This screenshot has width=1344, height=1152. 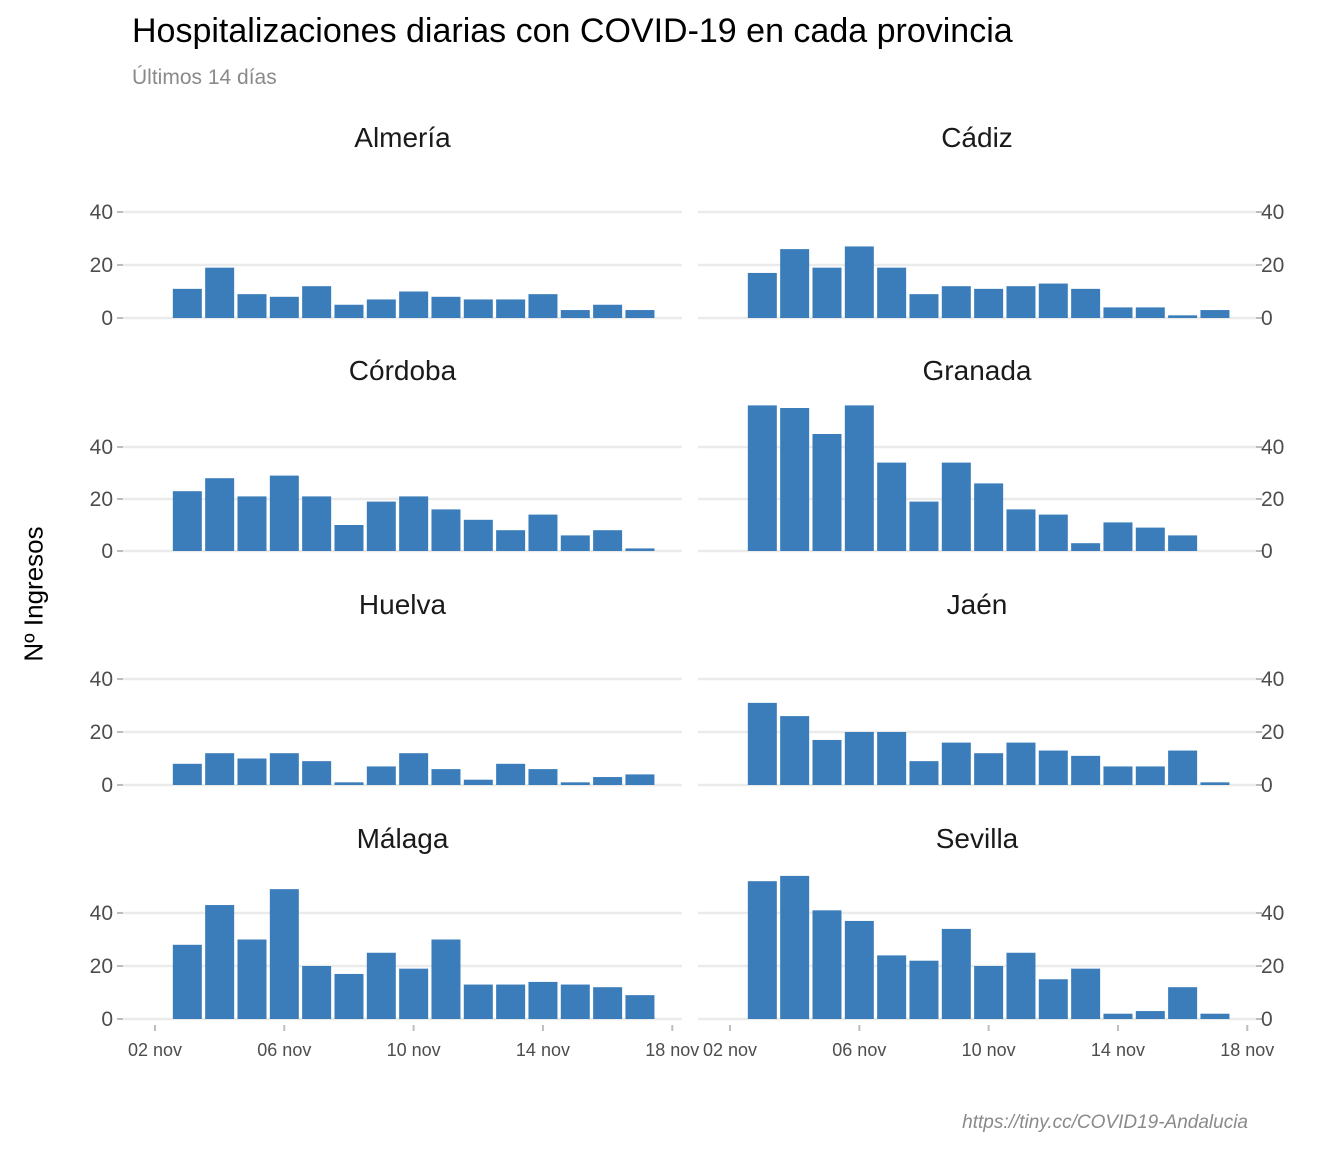 What do you see at coordinates (1021, 530) in the screenshot?
I see `bar-granada-11: 11 nov: 16` at bounding box center [1021, 530].